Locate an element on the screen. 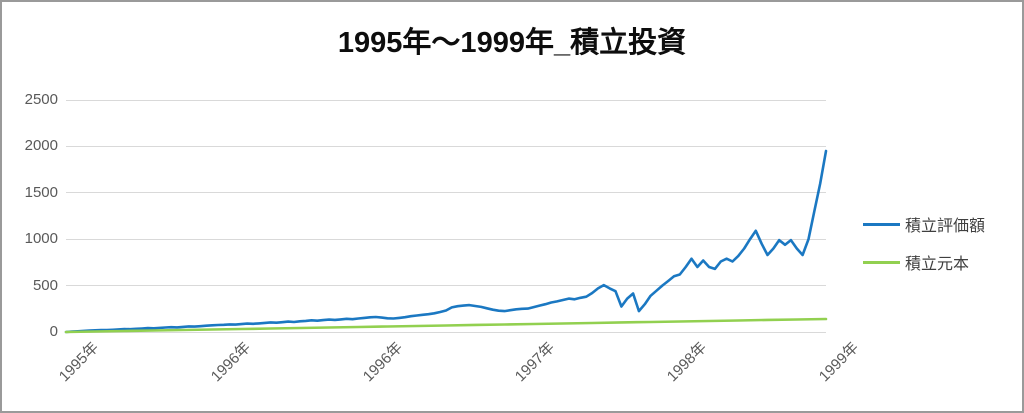  principal-line-swatch is located at coordinates (881, 262).